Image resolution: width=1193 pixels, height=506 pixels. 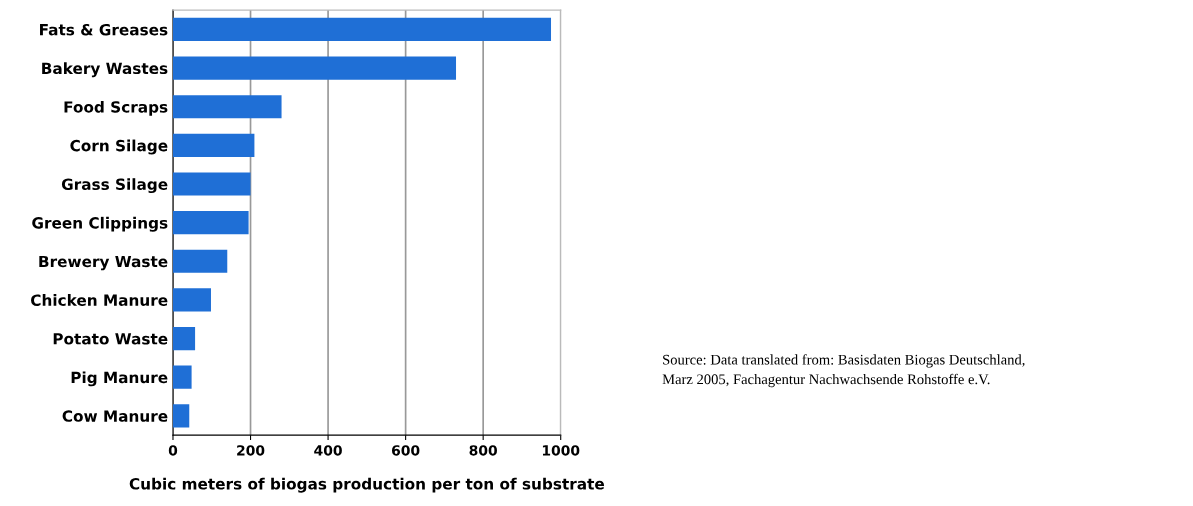 I want to click on x-axis-title: Cubic meters of biogas production per ton of substrate, so click(x=367, y=485).